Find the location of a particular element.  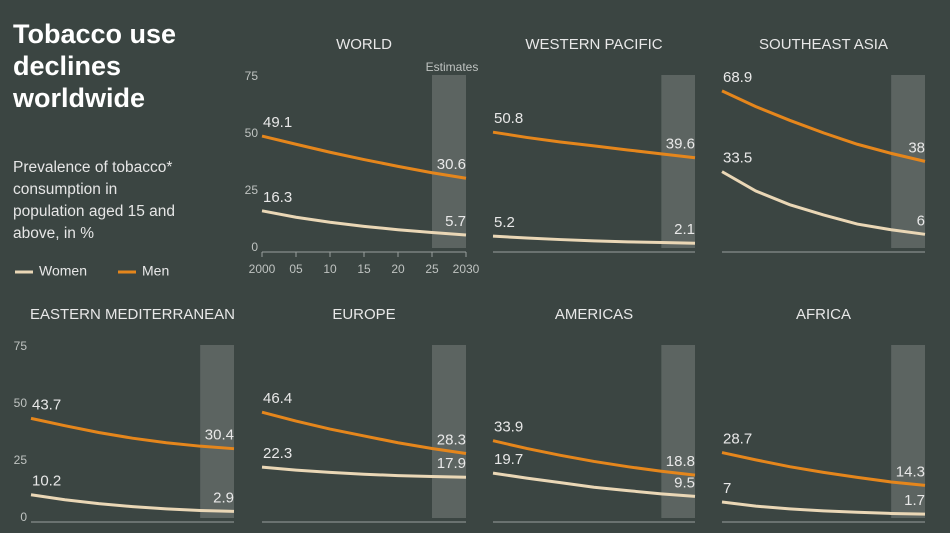

panel-title: EUROPE is located at coordinates (363, 314).